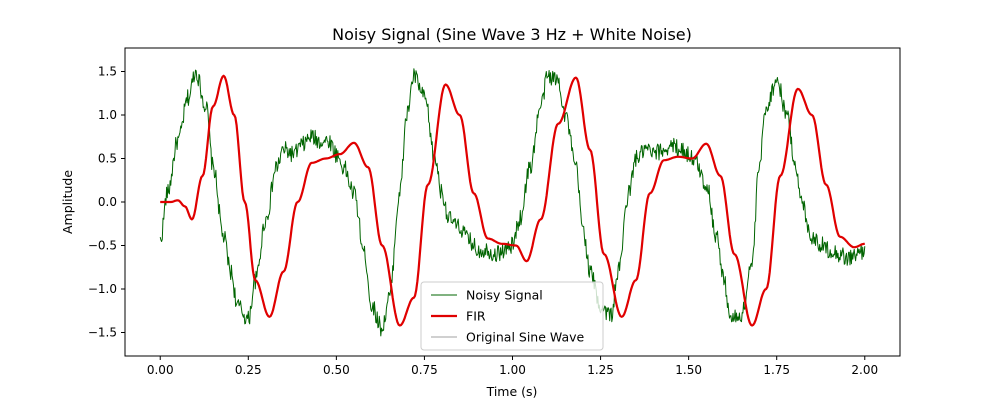  Describe the element at coordinates (507, 316) in the screenshot. I see `legend-entries: Noisy Signal FIR Original Sine Wave` at that location.